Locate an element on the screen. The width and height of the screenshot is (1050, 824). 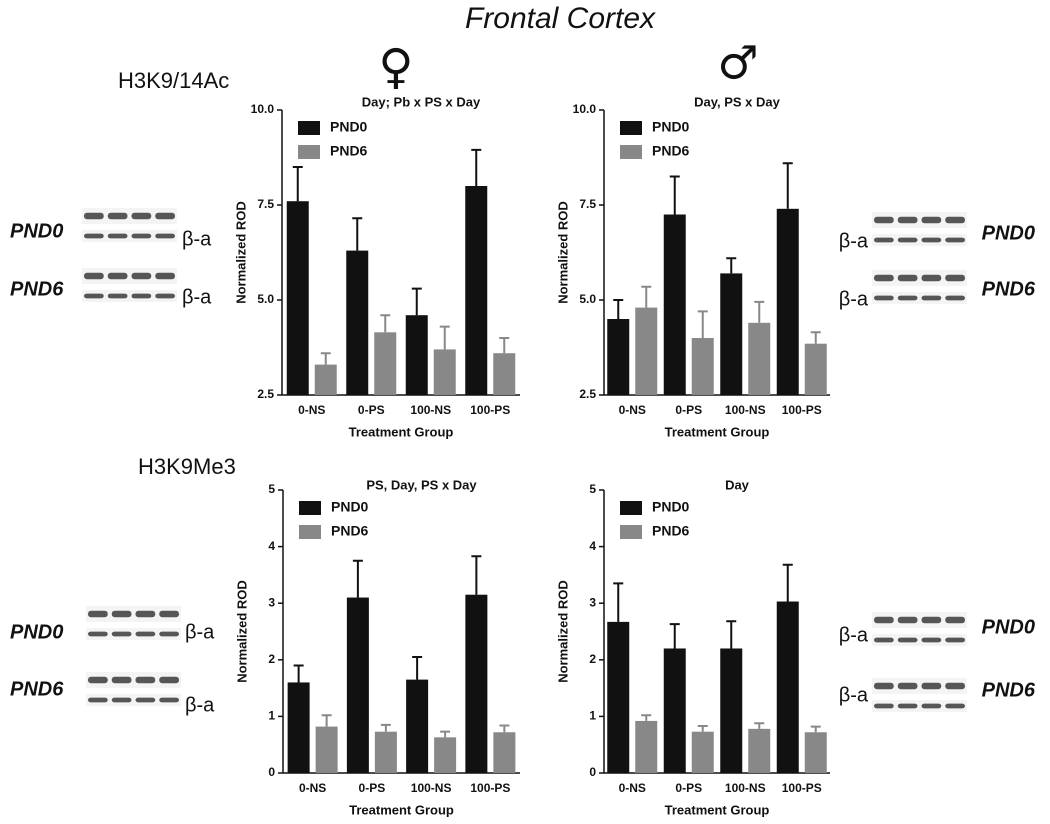
column-label: ♂ is located at coordinates (737, 63).